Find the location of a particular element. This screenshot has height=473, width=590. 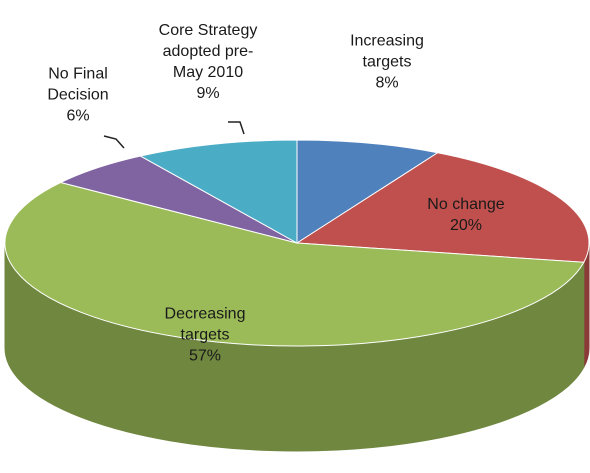

data-label: Core Strategy adopted pre-May 2010 9% is located at coordinates (208, 62).